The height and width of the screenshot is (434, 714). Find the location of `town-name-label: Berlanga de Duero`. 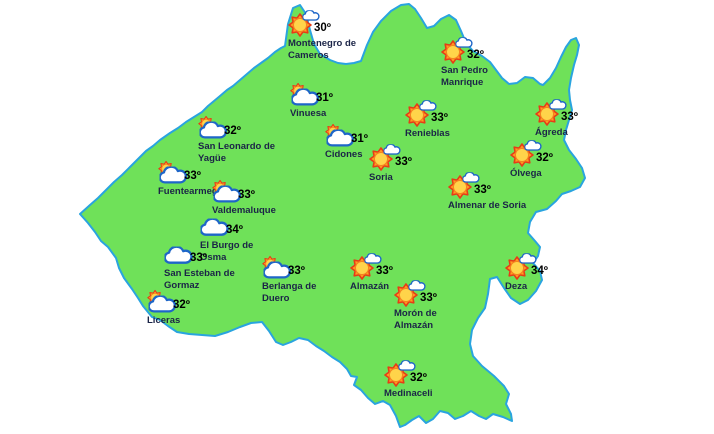

town-name-label: Berlanga de Duero is located at coordinates (317, 292).